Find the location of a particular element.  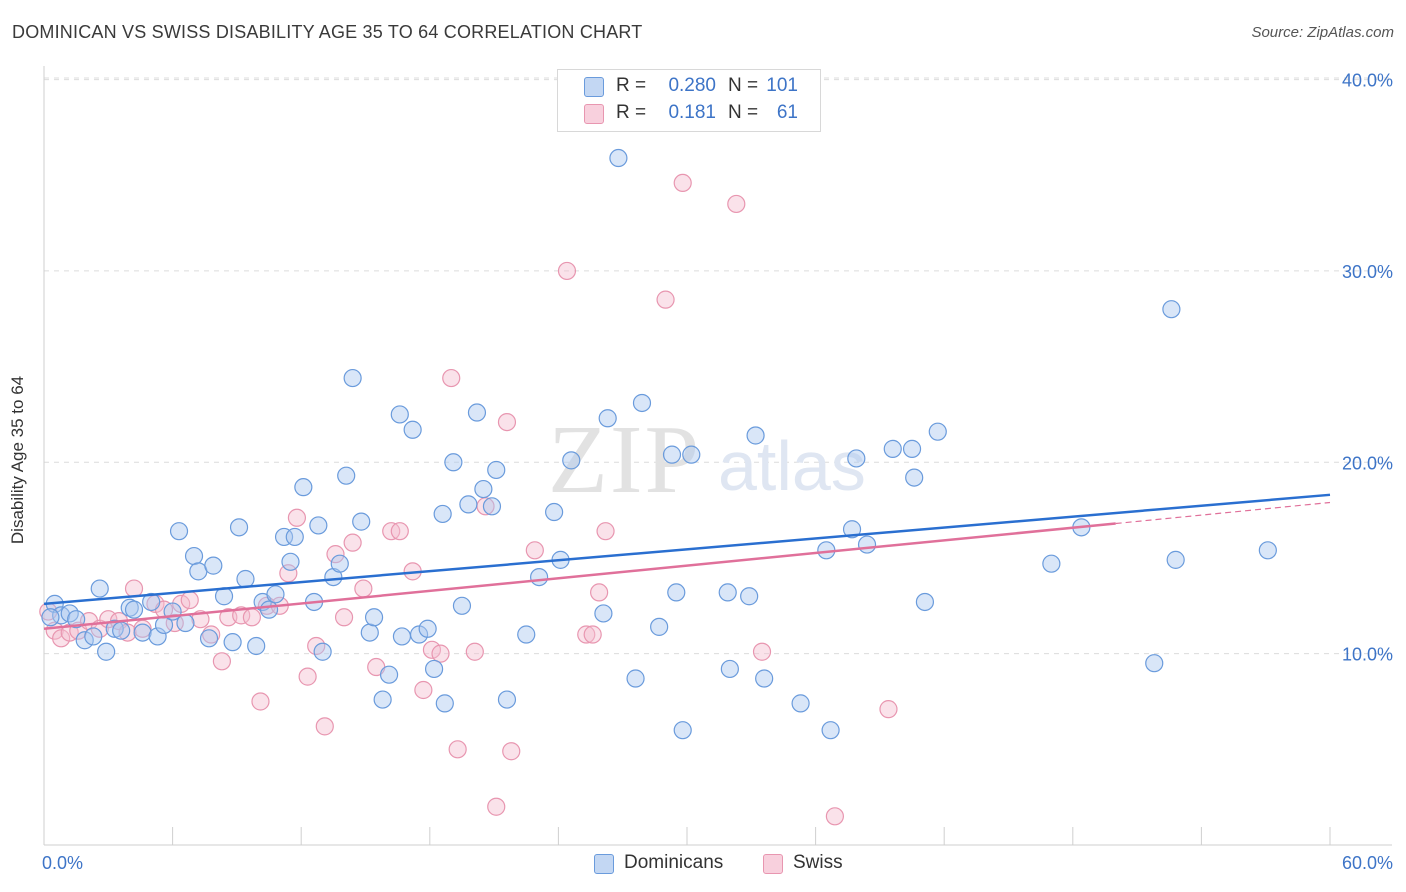

y-tick-label: 20.0% is located at coordinates (1367, 463).